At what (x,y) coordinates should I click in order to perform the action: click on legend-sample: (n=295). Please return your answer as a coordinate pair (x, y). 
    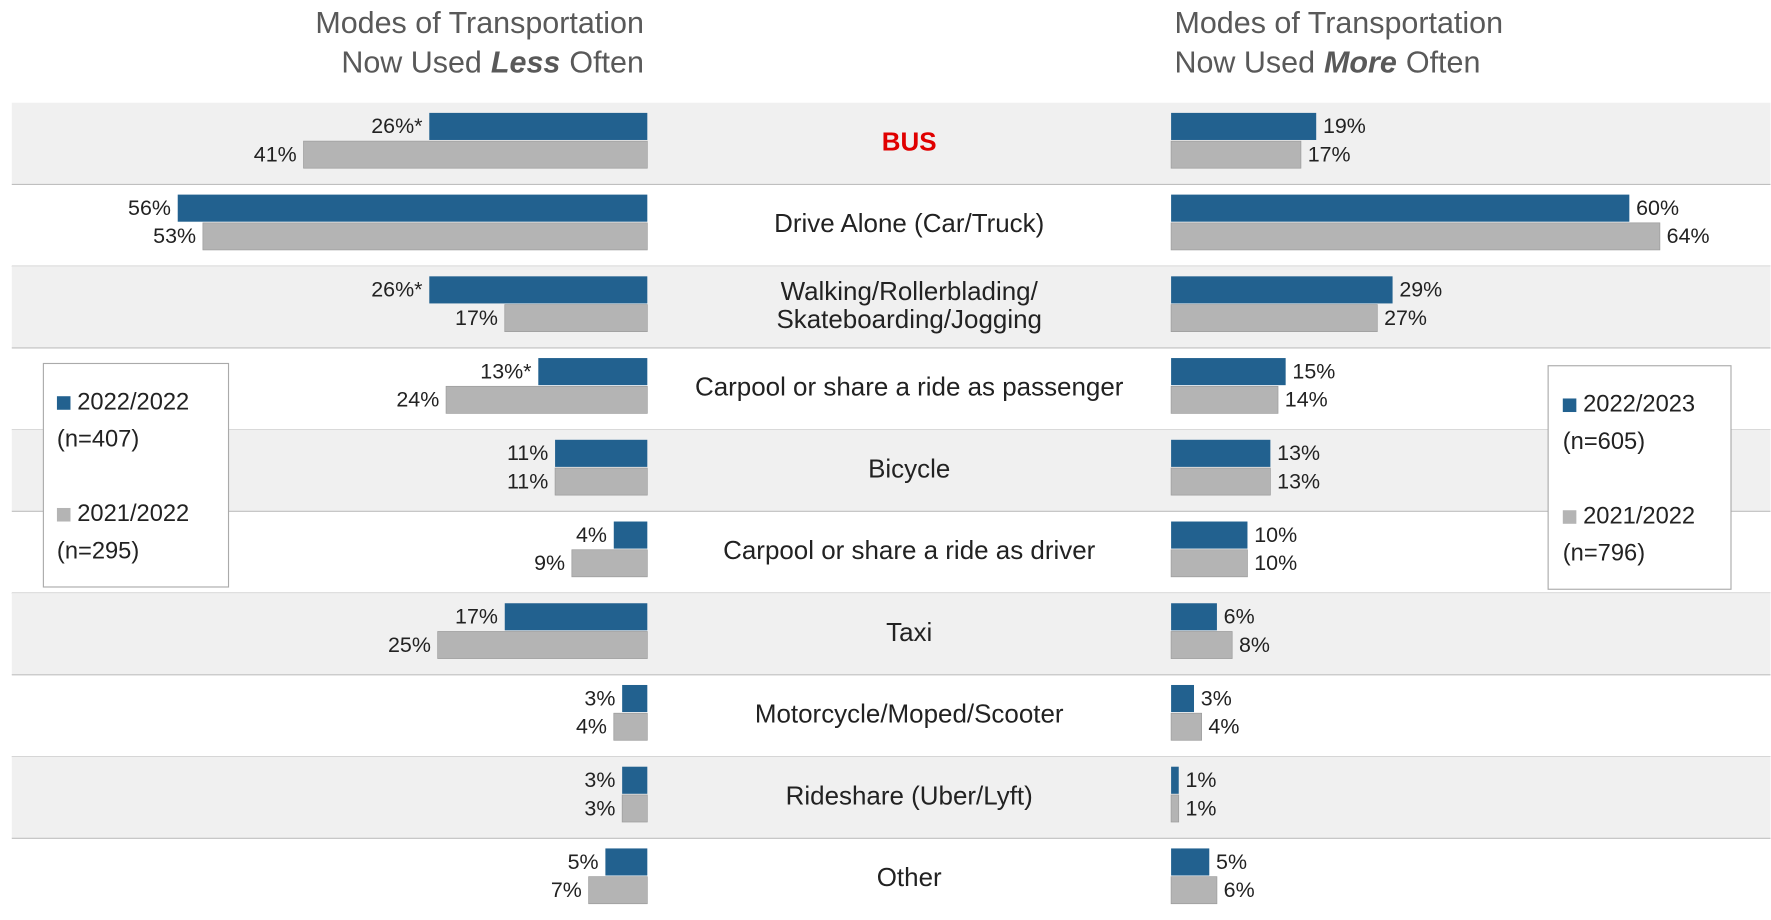
    Looking at the image, I should click on (98, 551).